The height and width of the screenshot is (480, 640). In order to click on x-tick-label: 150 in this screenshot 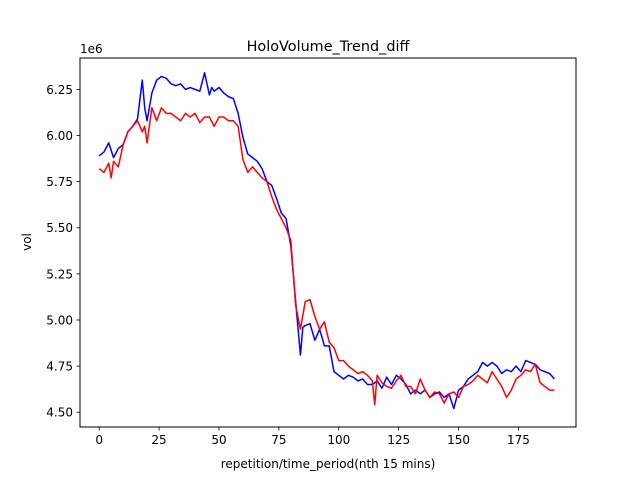, I will do `click(458, 440)`.